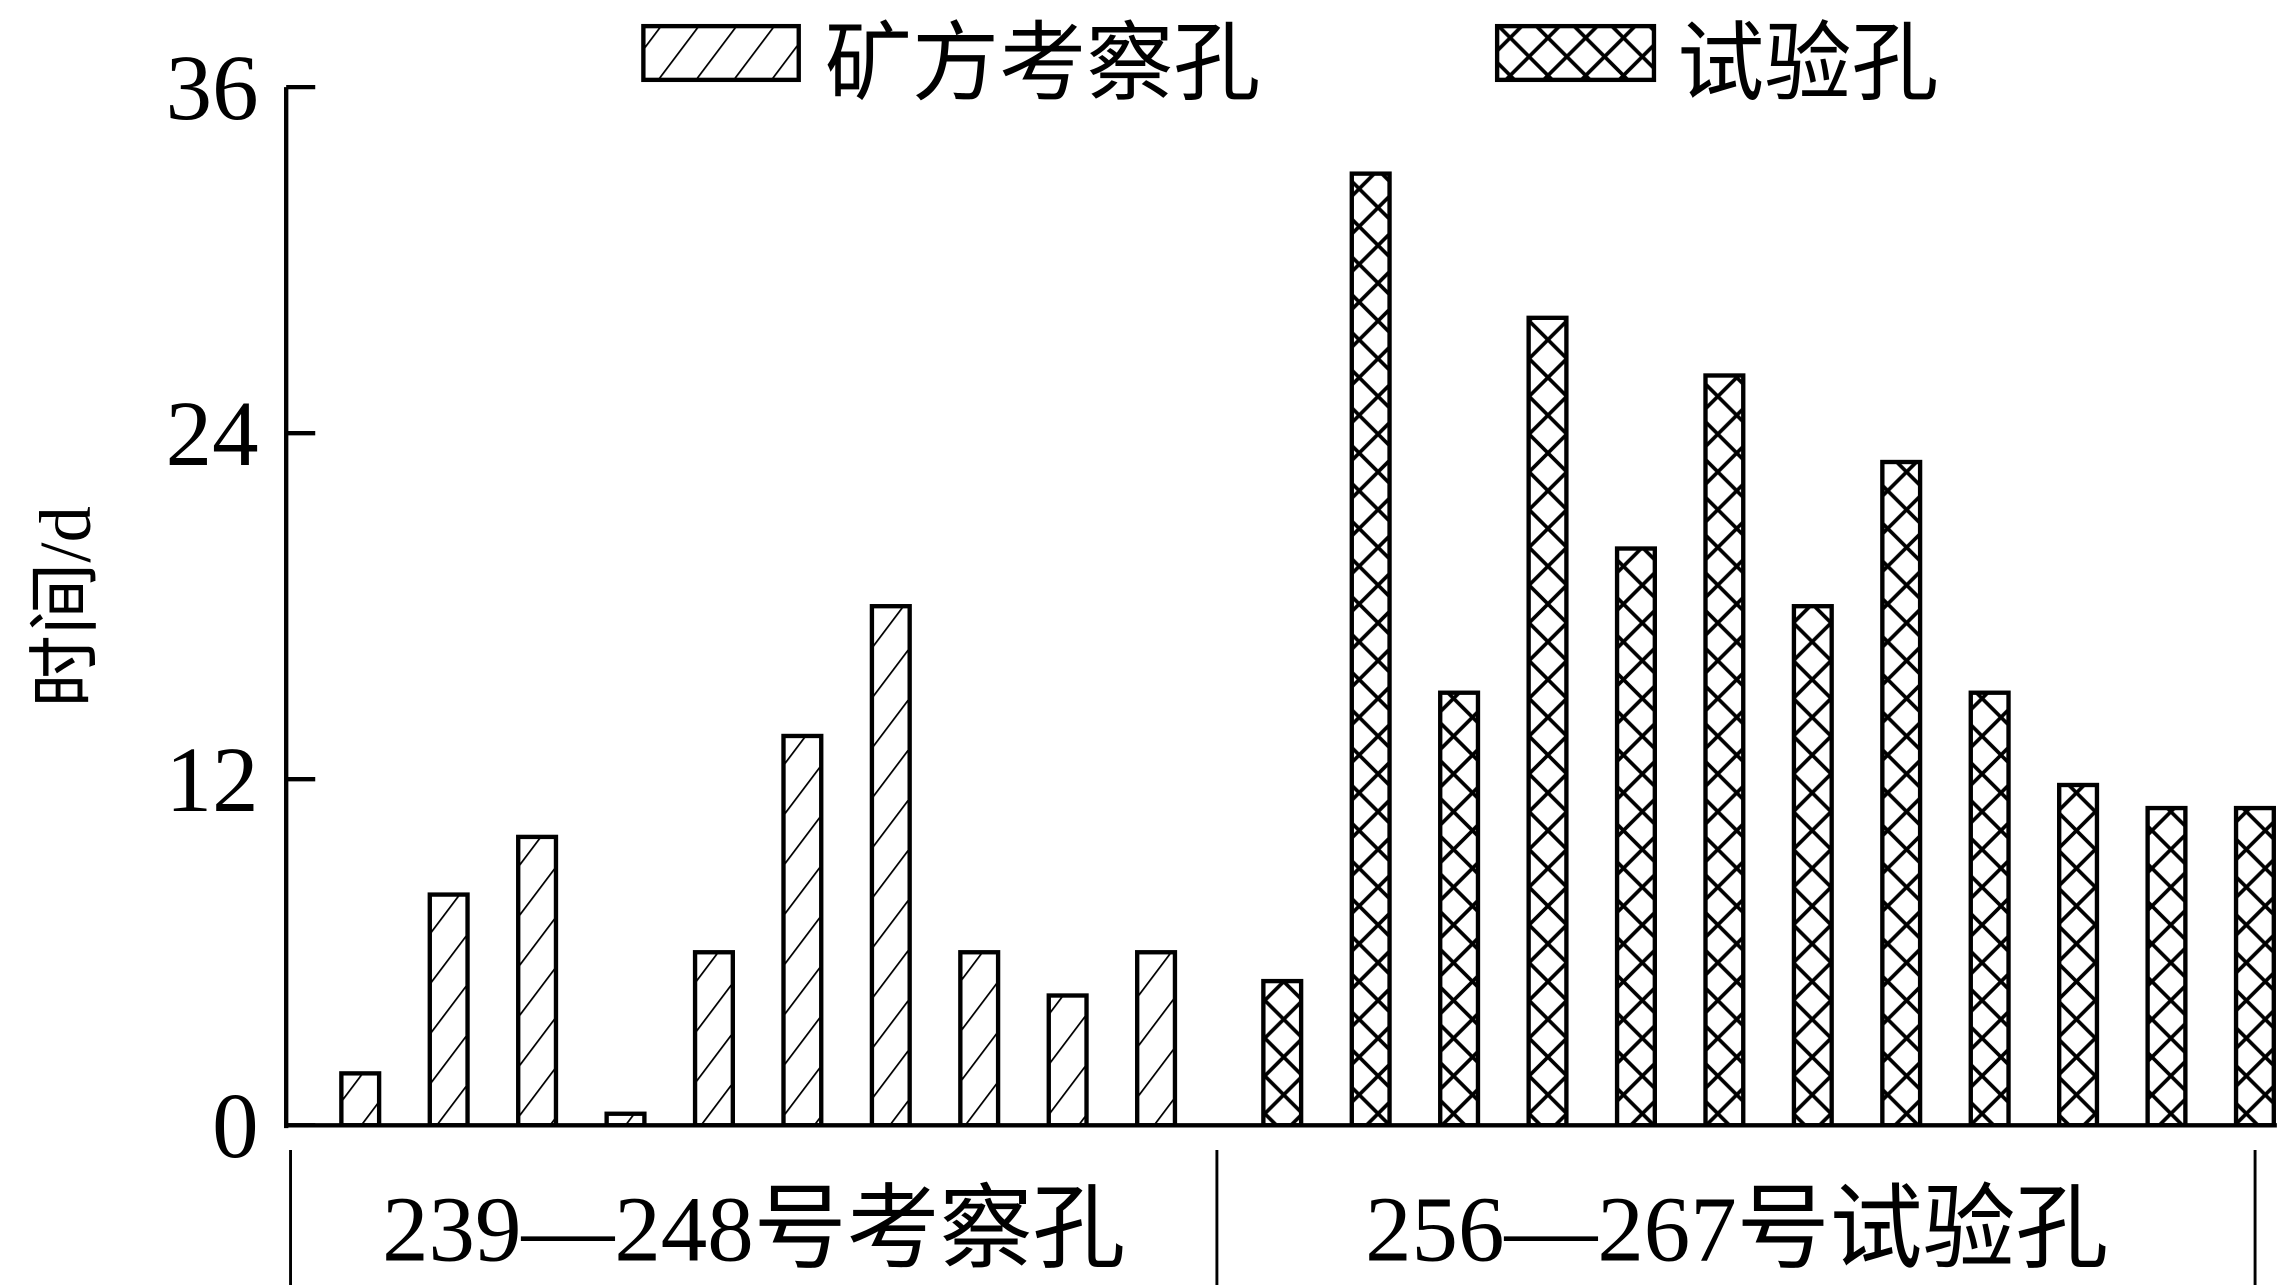 The width and height of the screenshot is (2277, 1285). Describe the element at coordinates (235, 1126) in the screenshot. I see `y-tick-label: 0` at that location.